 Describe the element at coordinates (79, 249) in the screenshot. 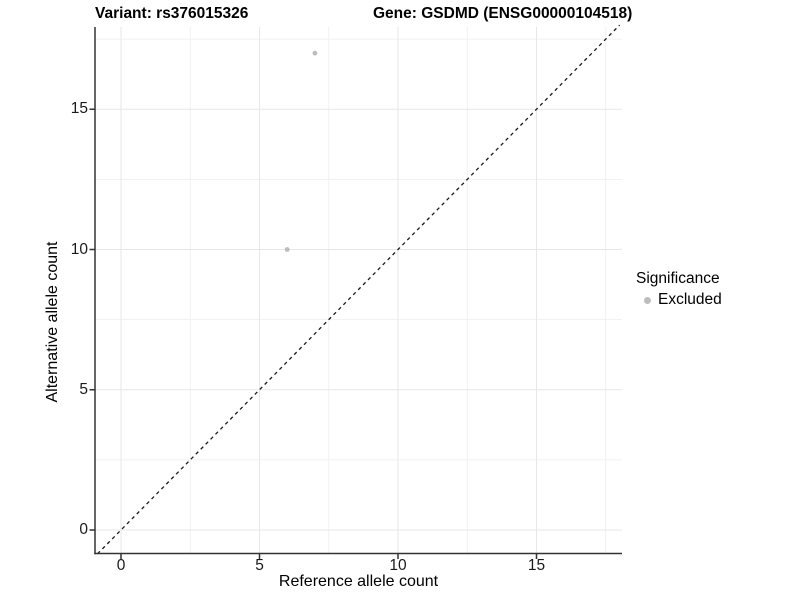

I see `y-tick-label: 10` at that location.